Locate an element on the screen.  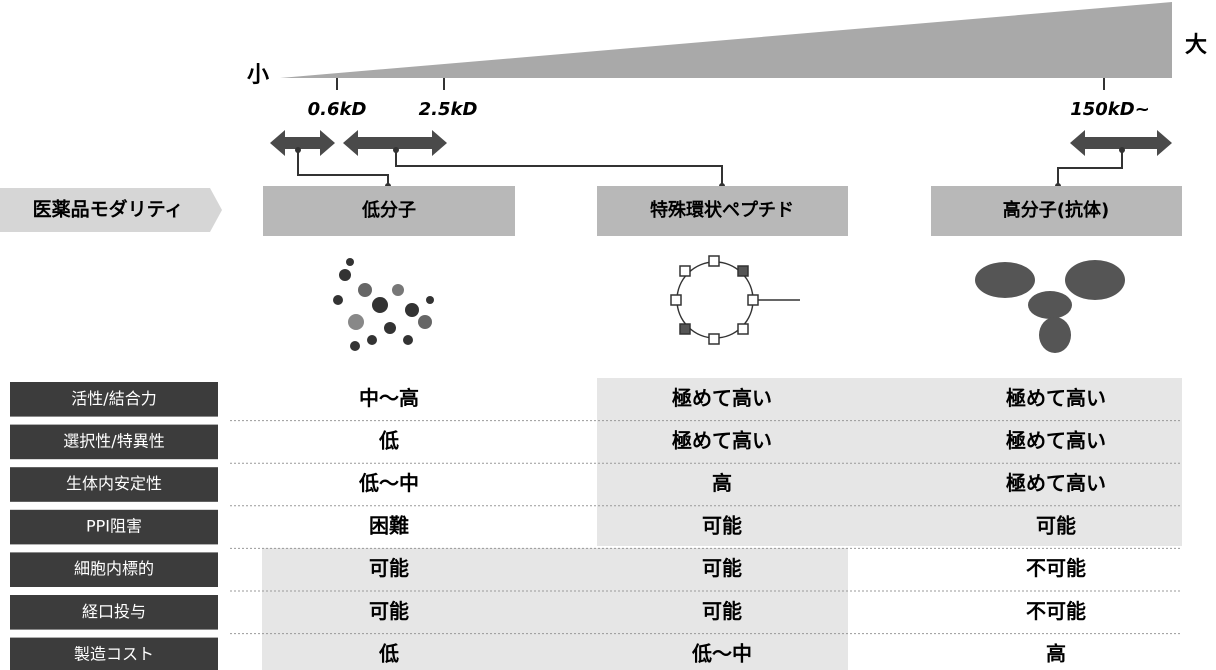
row-label: 選択性/特異性 is located at coordinates (113, 440).